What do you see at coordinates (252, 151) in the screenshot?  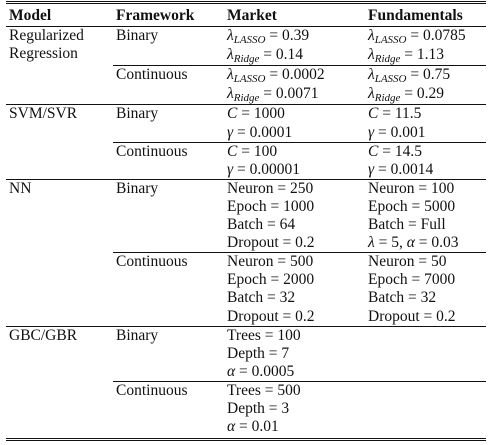 I see `market-param-line: C = 100` at bounding box center [252, 151].